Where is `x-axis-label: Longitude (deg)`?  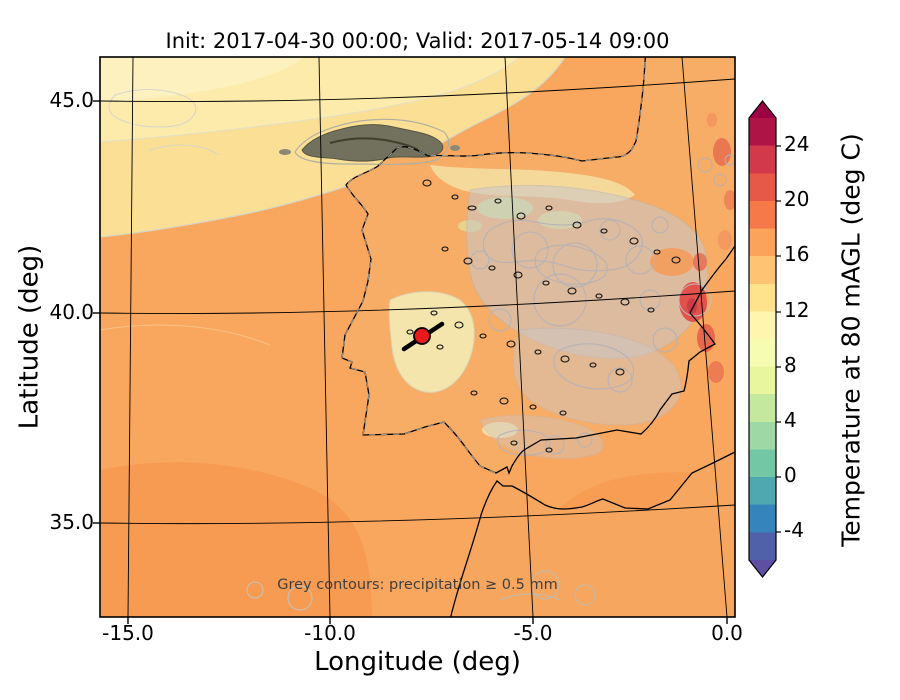
x-axis-label: Longitude (deg) is located at coordinates (417, 662).